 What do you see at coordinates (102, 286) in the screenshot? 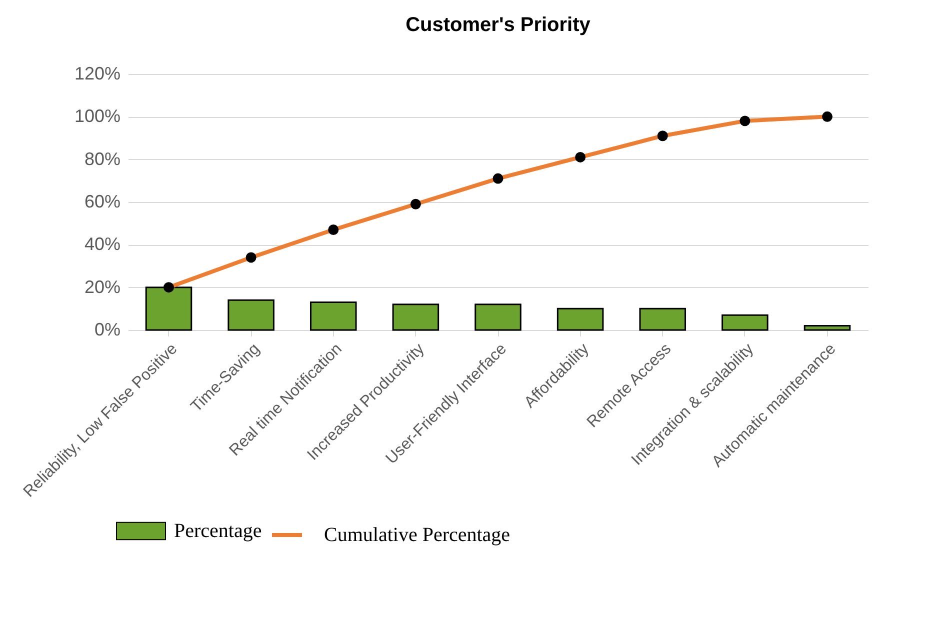
I see `y-tick-label: 20%` at bounding box center [102, 286].